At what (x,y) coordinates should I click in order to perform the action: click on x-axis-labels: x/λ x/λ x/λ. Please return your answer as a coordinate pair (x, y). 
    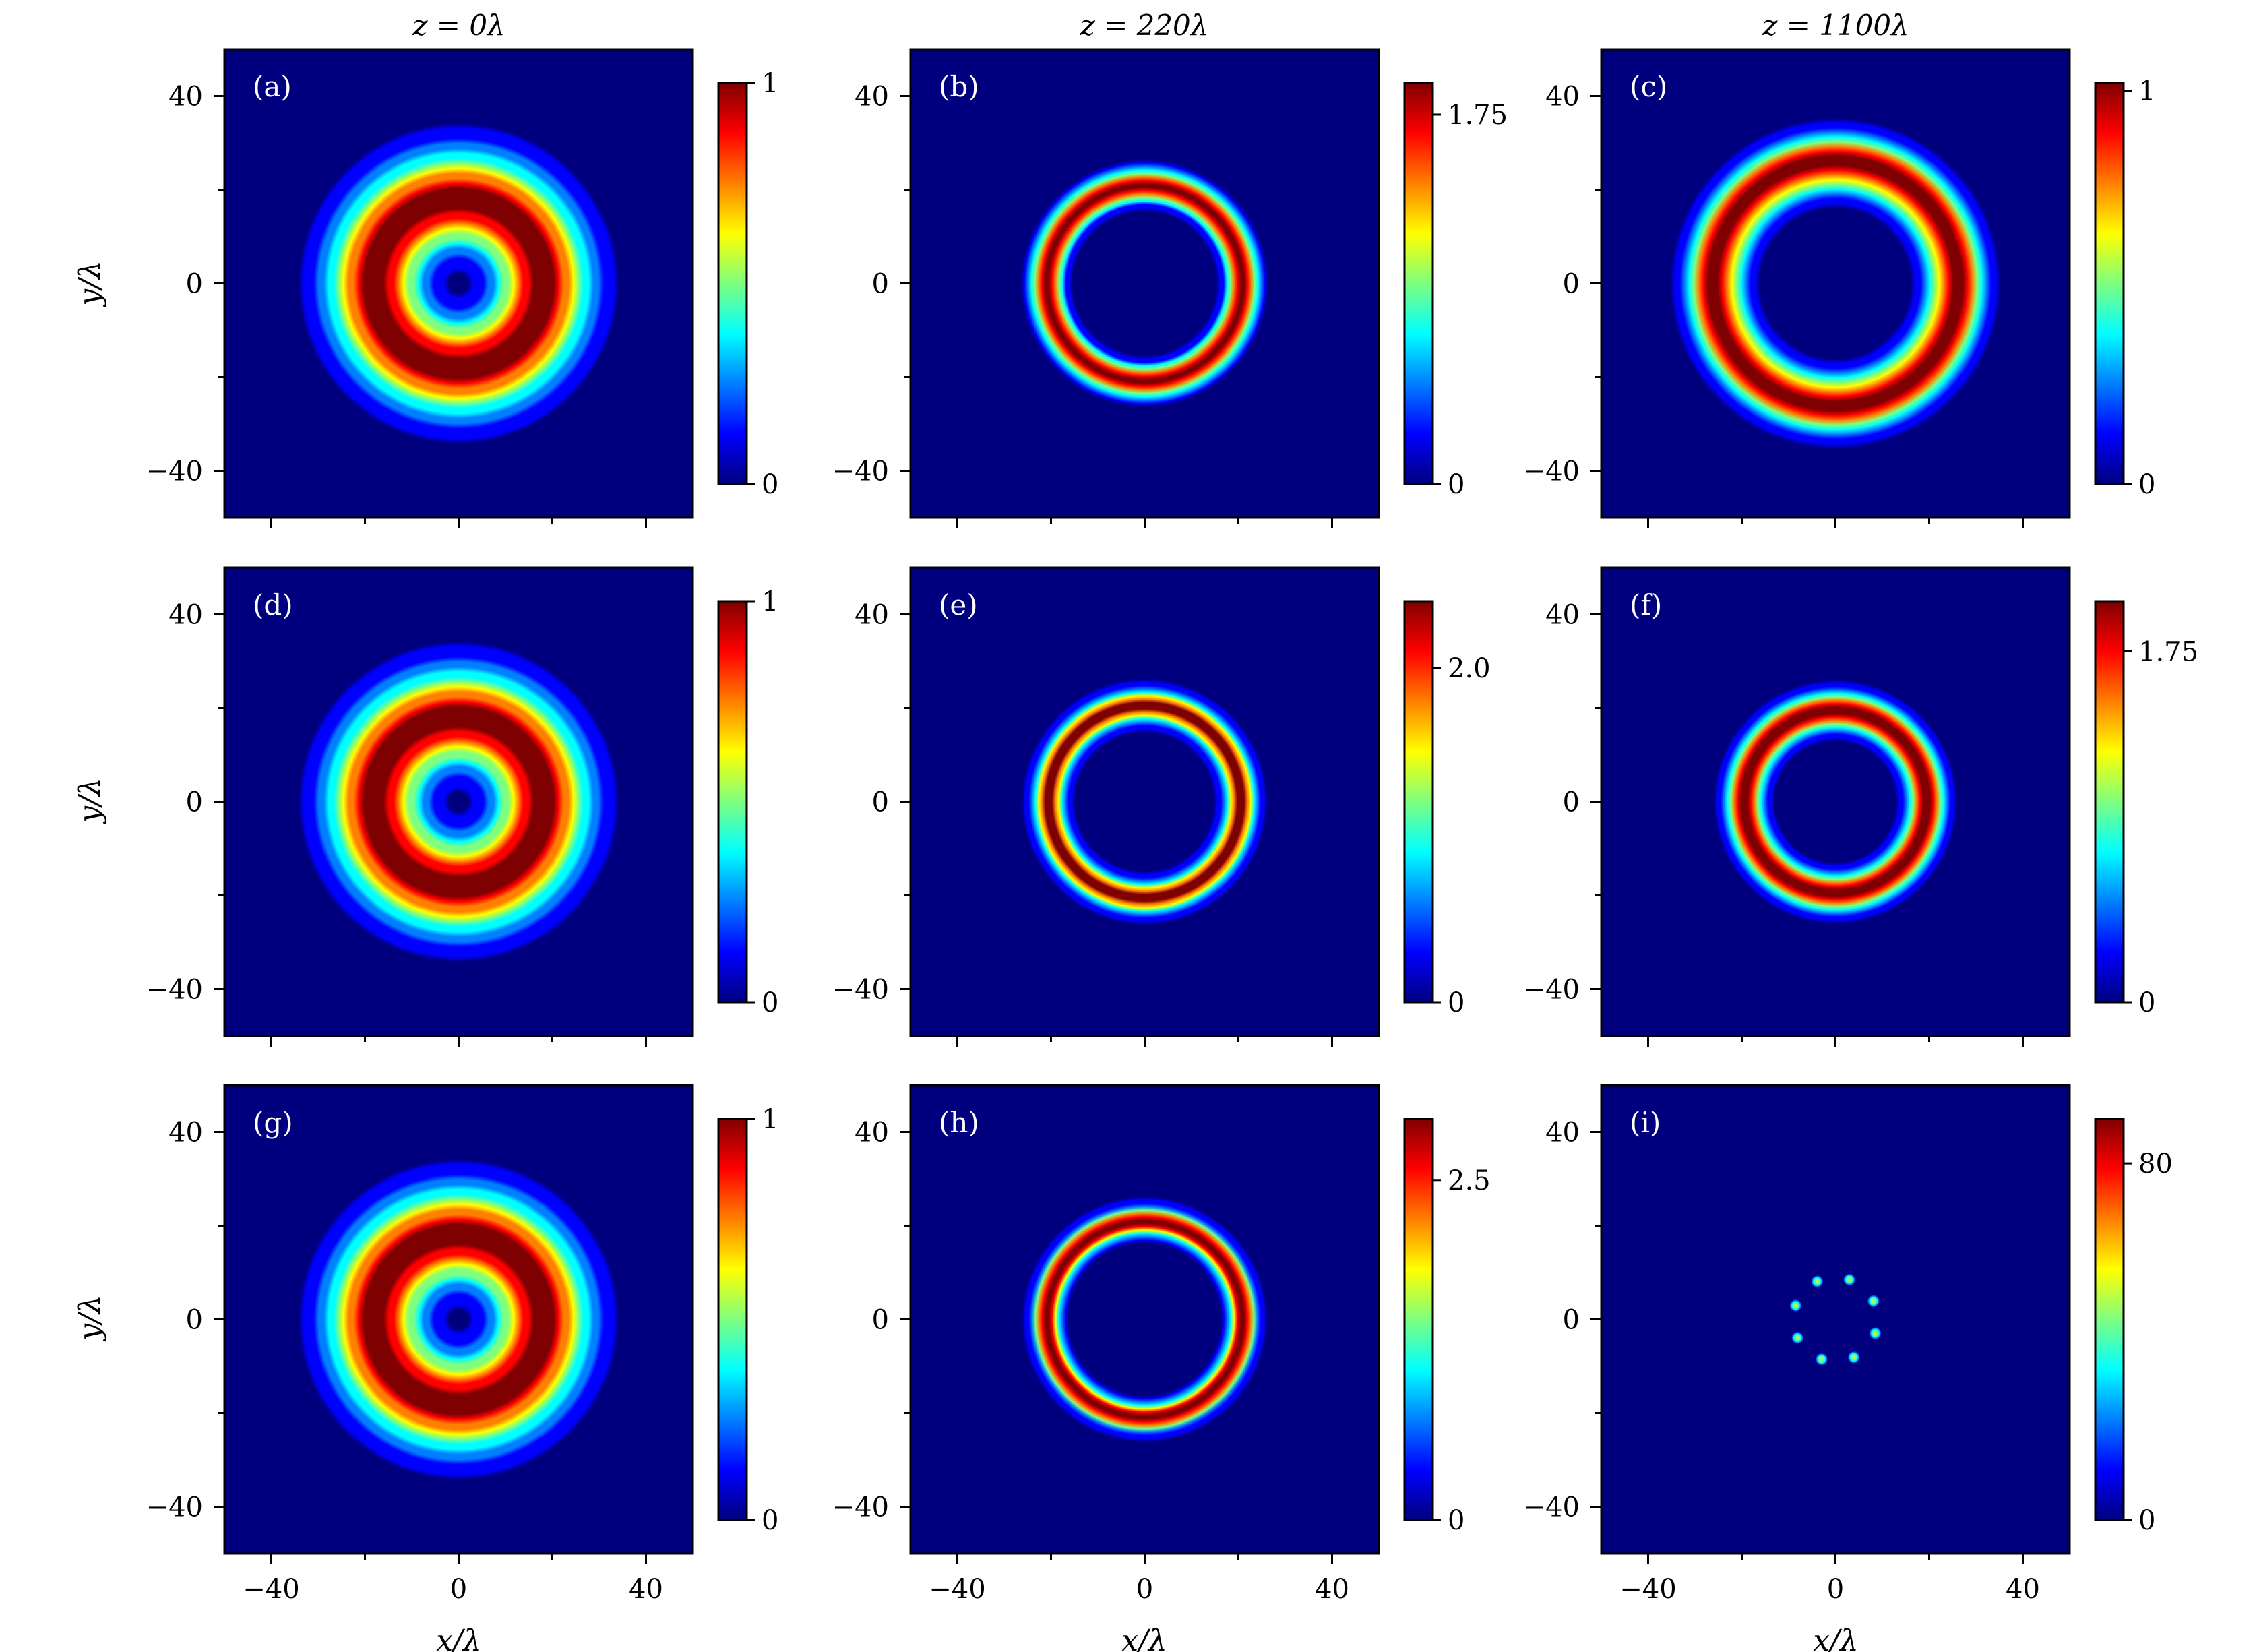
    Looking at the image, I should click on (1147, 1638).